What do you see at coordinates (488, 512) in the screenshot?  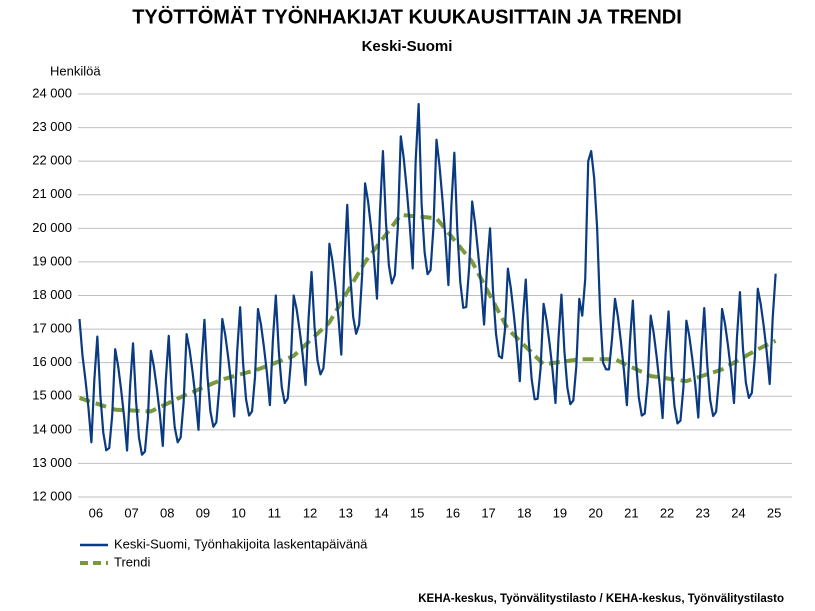 I see `x-tick-label: 17` at bounding box center [488, 512].